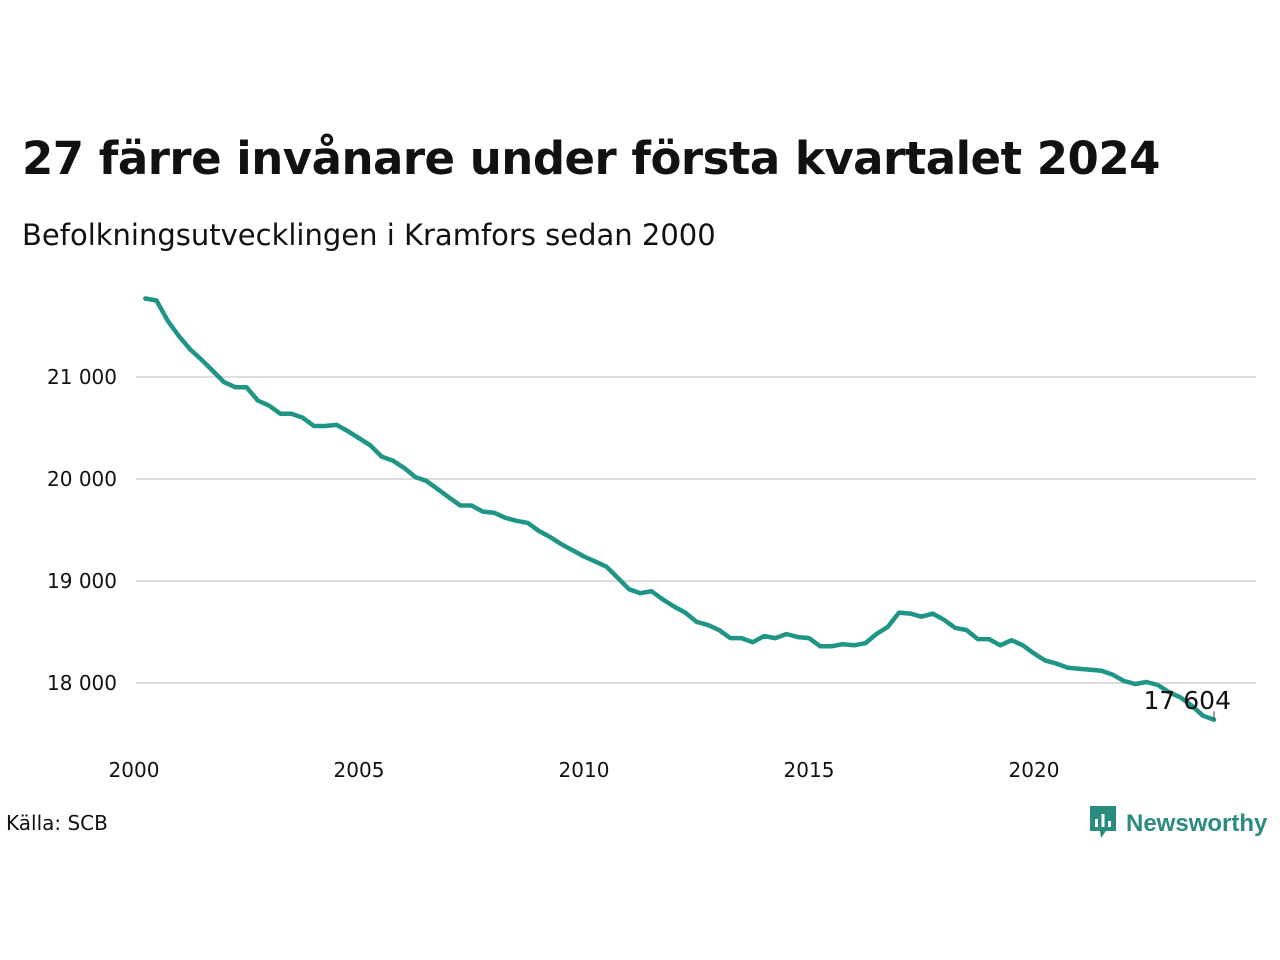 The image size is (1280, 960). I want to click on x-tick-label: 2010, so click(584, 770).